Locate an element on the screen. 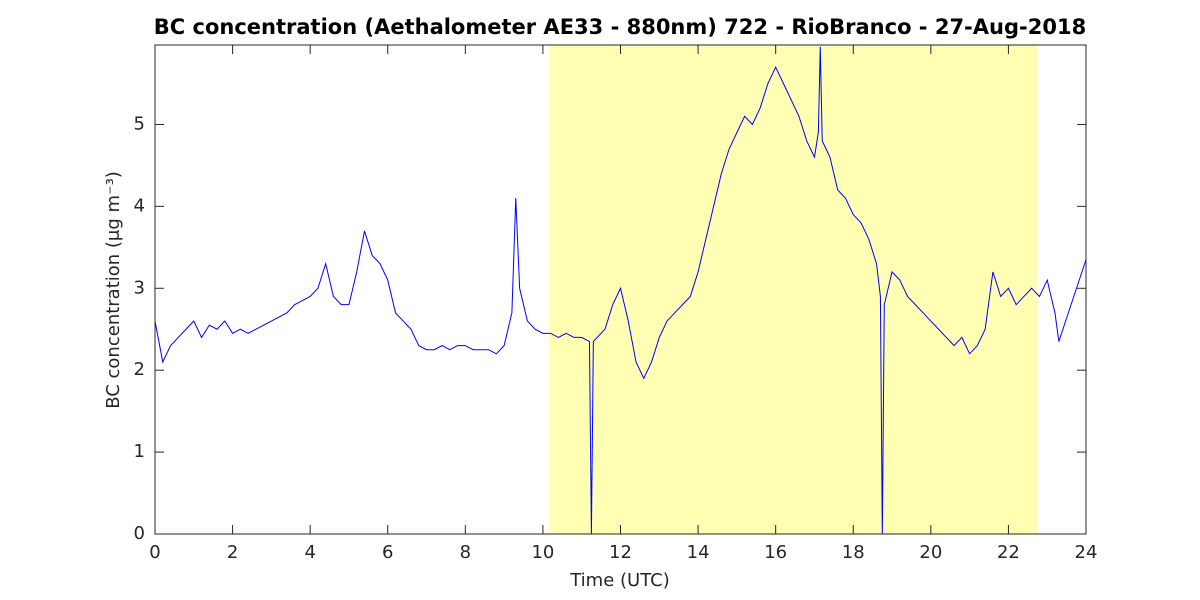  y-tick-label: 3 is located at coordinates (139, 287).